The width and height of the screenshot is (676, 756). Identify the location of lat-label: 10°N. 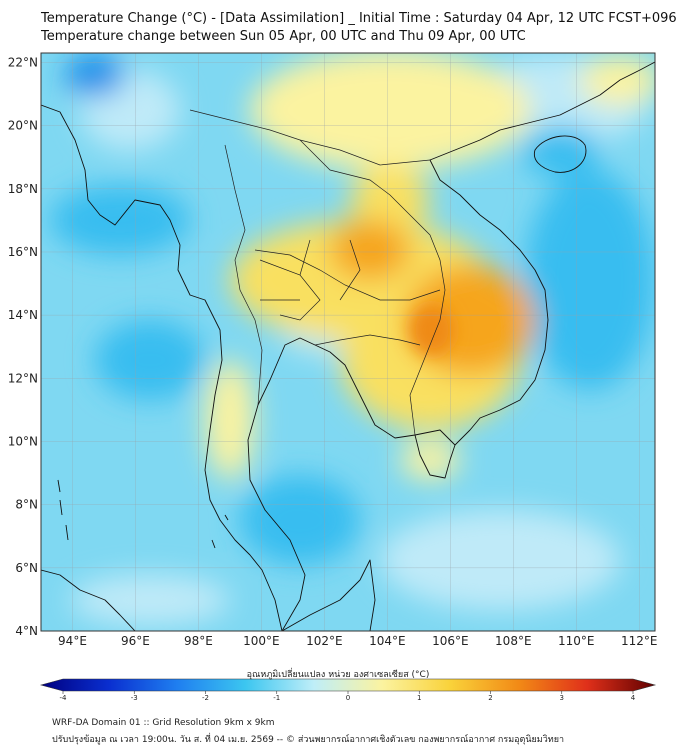
(23, 441).